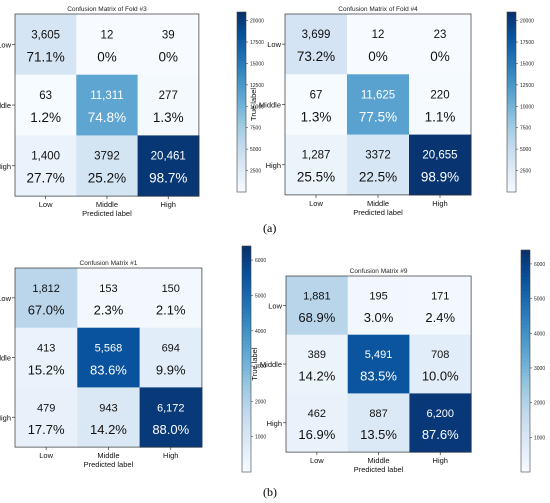 Image resolution: width=550 pixels, height=503 pixels. I want to click on cell-count-label: 220, so click(439, 95).